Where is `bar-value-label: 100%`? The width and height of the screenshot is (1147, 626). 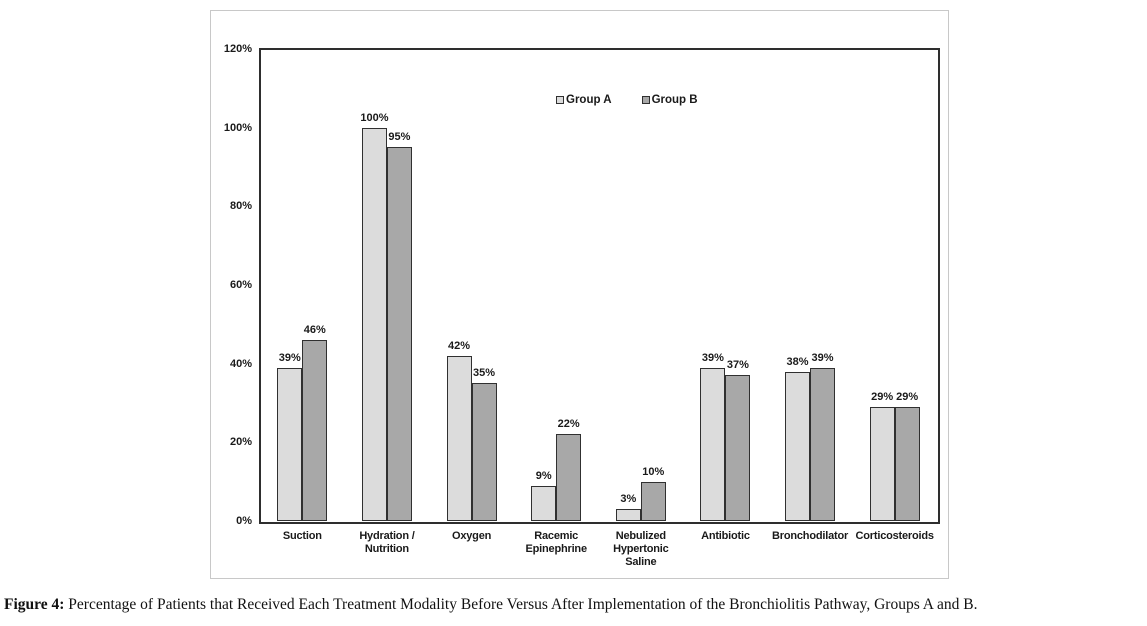
bar-value-label: 100% is located at coordinates (374, 117).